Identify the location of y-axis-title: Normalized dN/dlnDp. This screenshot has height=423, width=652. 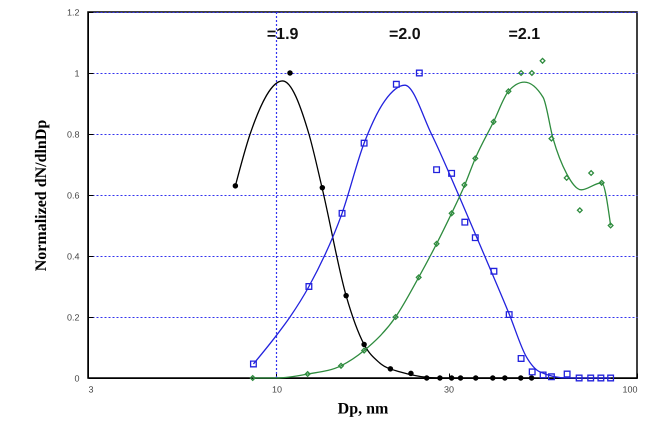
(41, 196).